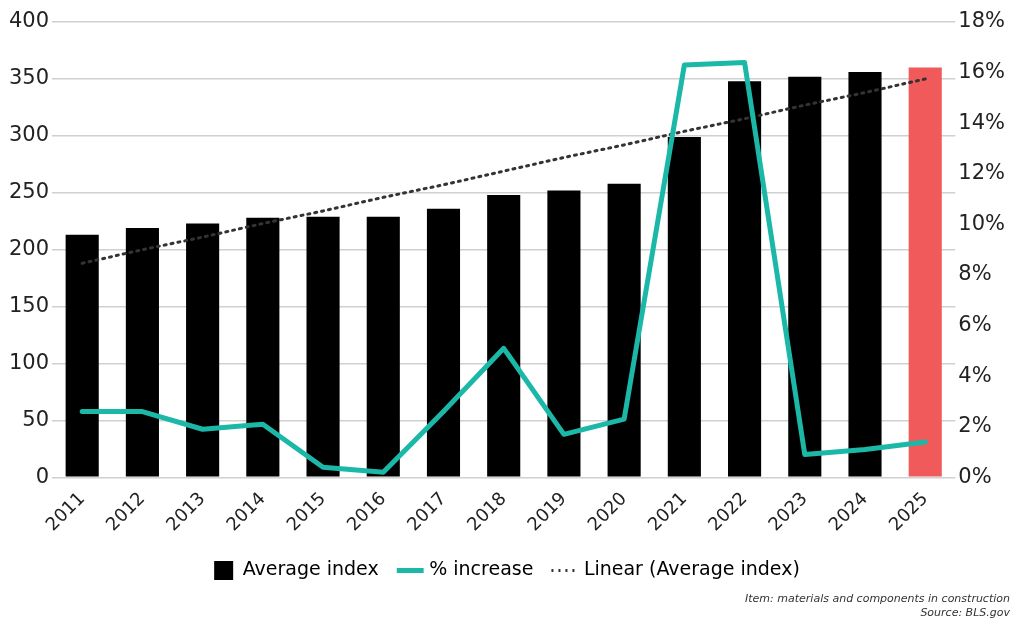 The width and height of the screenshot is (1018, 632). I want to click on y2-tick-label: 2%, so click(975, 425).